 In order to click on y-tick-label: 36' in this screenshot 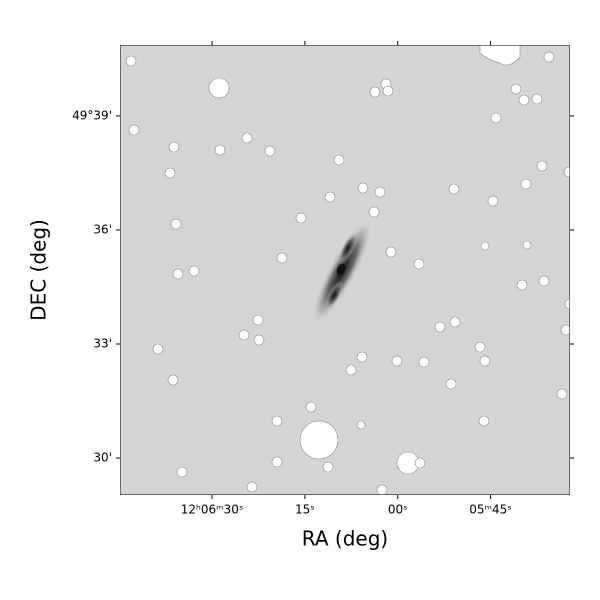, I will do `click(102, 229)`.